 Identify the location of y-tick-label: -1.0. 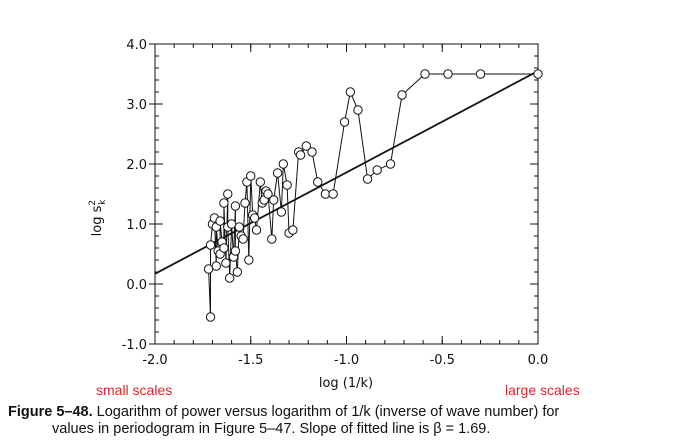
(134, 345).